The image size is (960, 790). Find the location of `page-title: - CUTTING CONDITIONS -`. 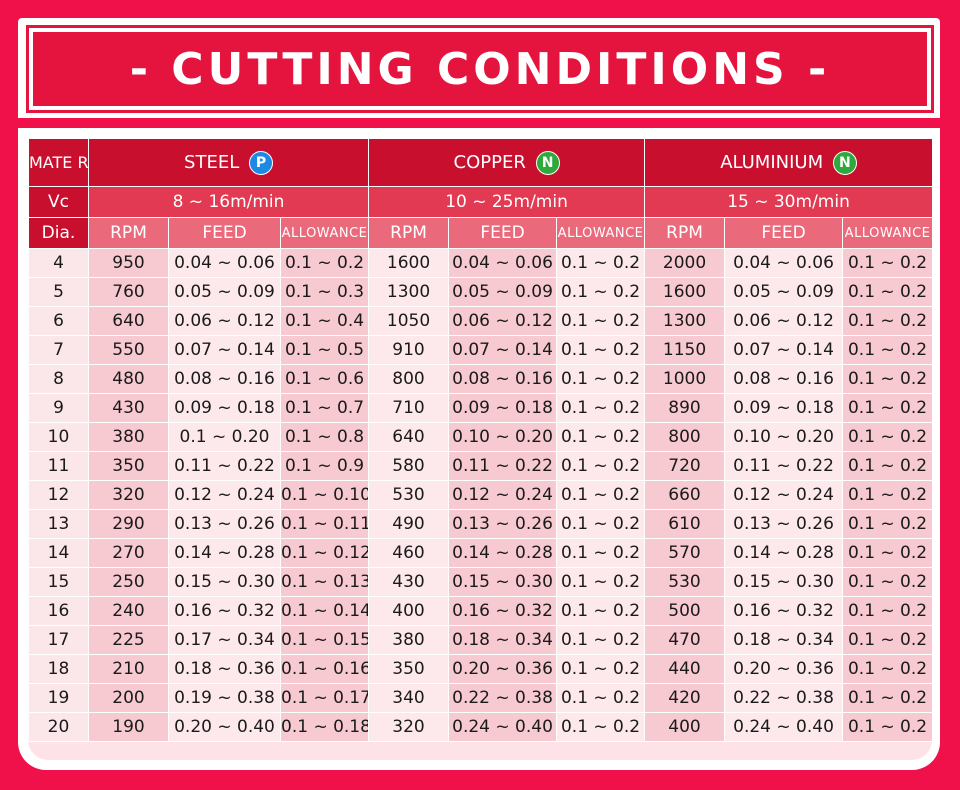

page-title: - CUTTING CONDITIONS - is located at coordinates (480, 69).